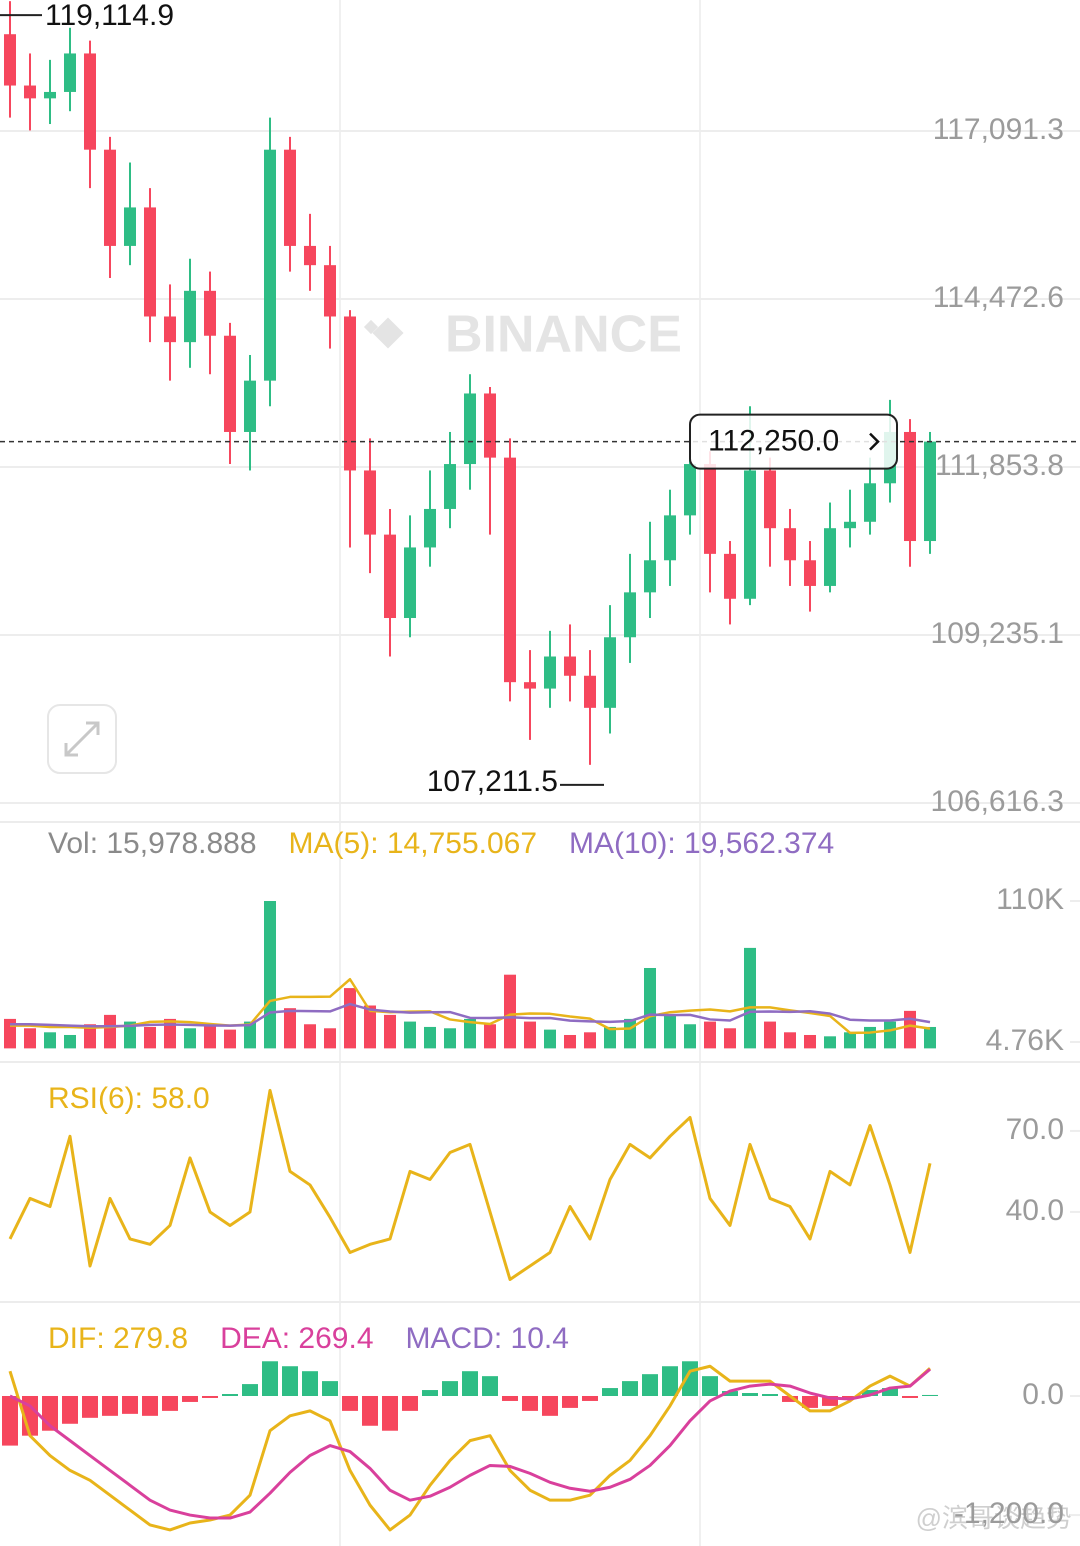  I want to click on y-tick-label: 110K, so click(1030, 899).